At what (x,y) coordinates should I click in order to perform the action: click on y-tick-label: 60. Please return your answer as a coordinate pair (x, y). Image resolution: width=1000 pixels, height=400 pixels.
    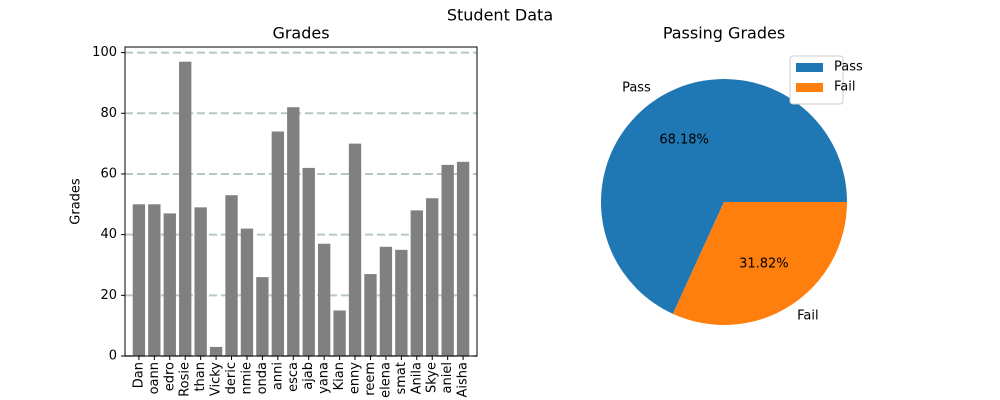
    Looking at the image, I should click on (108, 173).